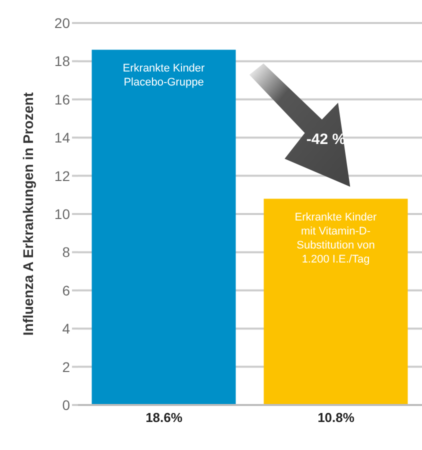 This screenshot has width=422, height=450. Describe the element at coordinates (66, 366) in the screenshot. I see `y-tick-label: 2` at that location.